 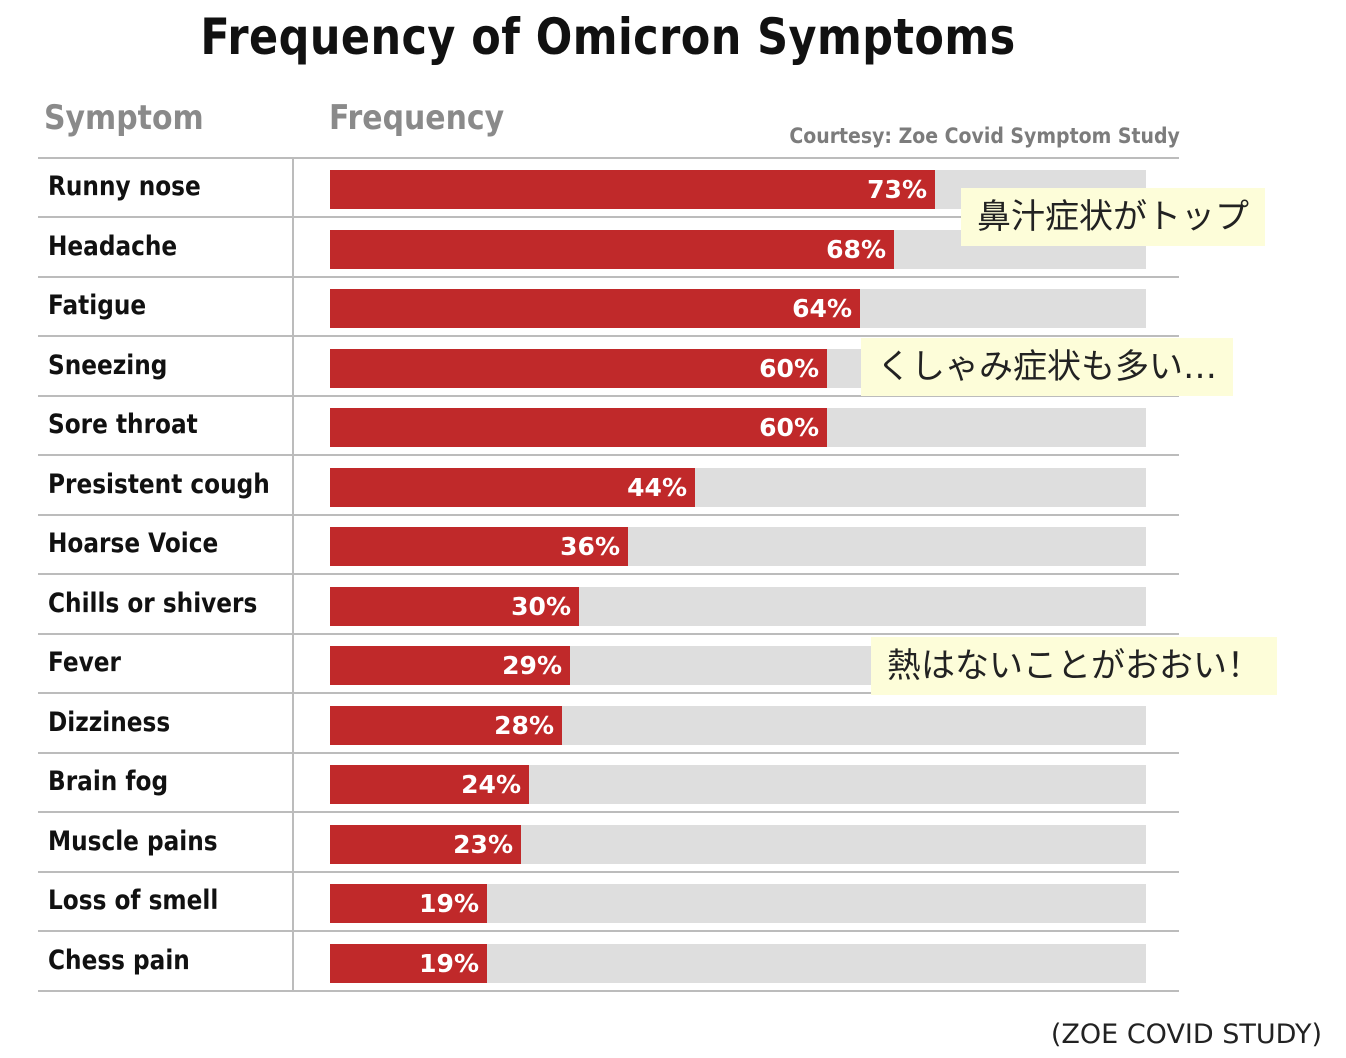 I want to click on bar-value-label: 30%, so click(x=541, y=606).